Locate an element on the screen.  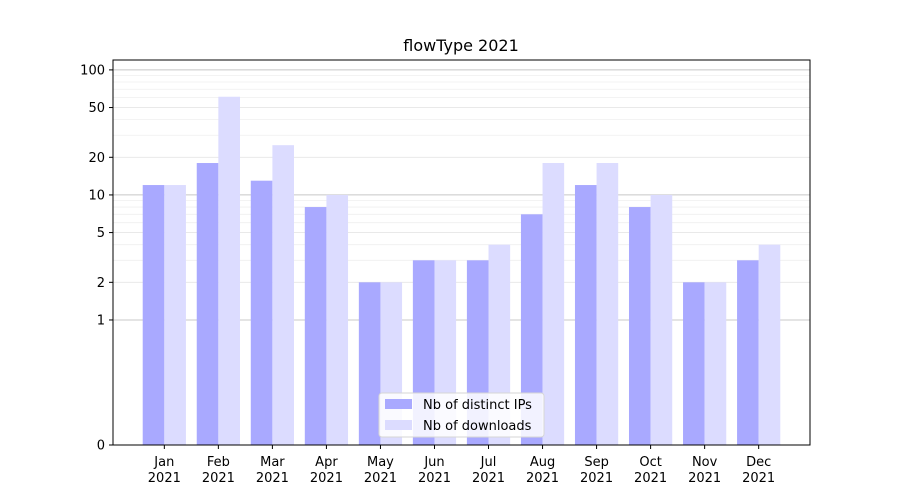
legend: Nb of distinct IPs Nb of downloads is located at coordinates (461, 415).